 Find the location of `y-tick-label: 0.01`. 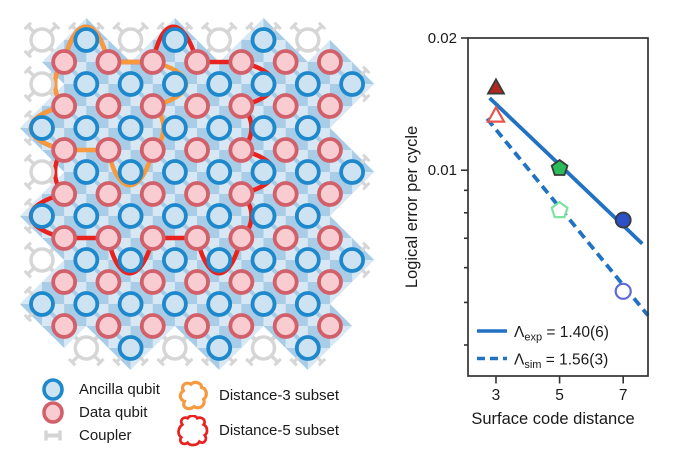

y-tick-label: 0.01 is located at coordinates (442, 170).